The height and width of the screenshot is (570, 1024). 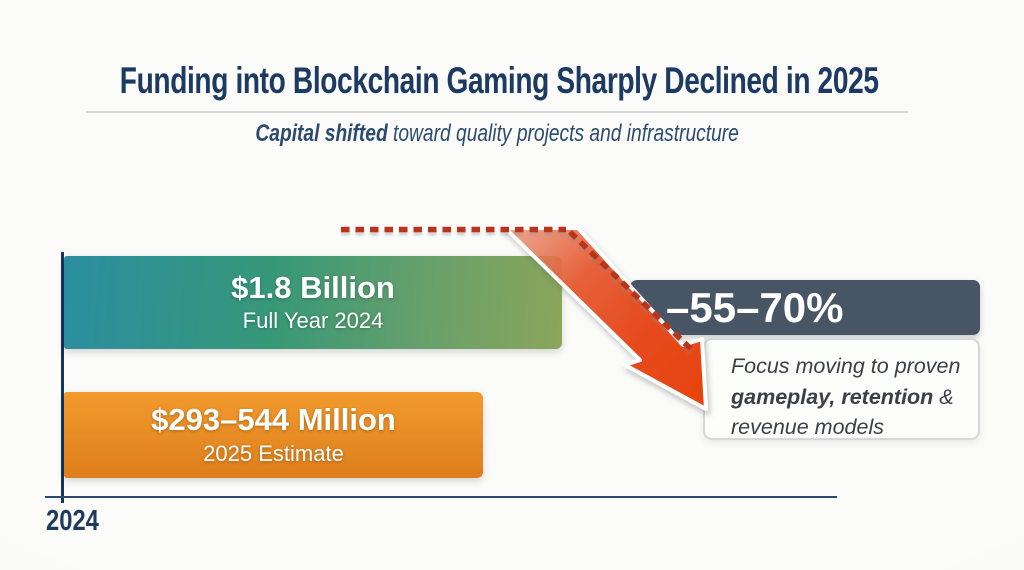 I want to click on title-divider, so click(x=497, y=112).